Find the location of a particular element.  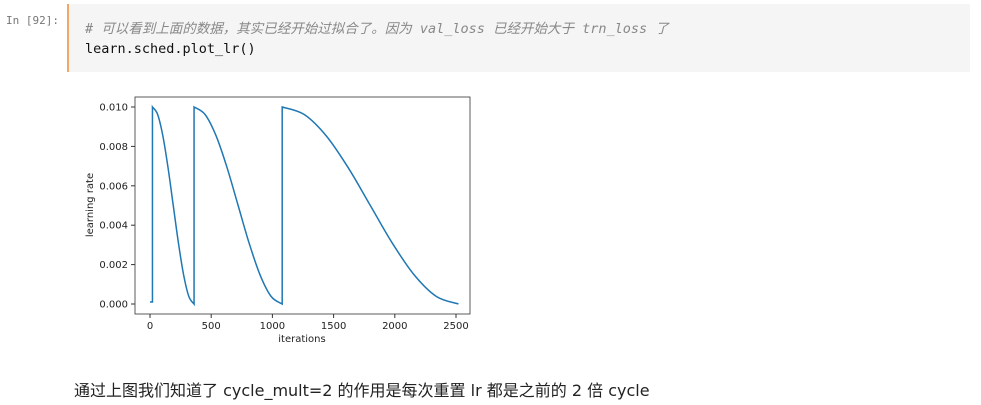

x-tick-label: 1500 is located at coordinates (333, 326).